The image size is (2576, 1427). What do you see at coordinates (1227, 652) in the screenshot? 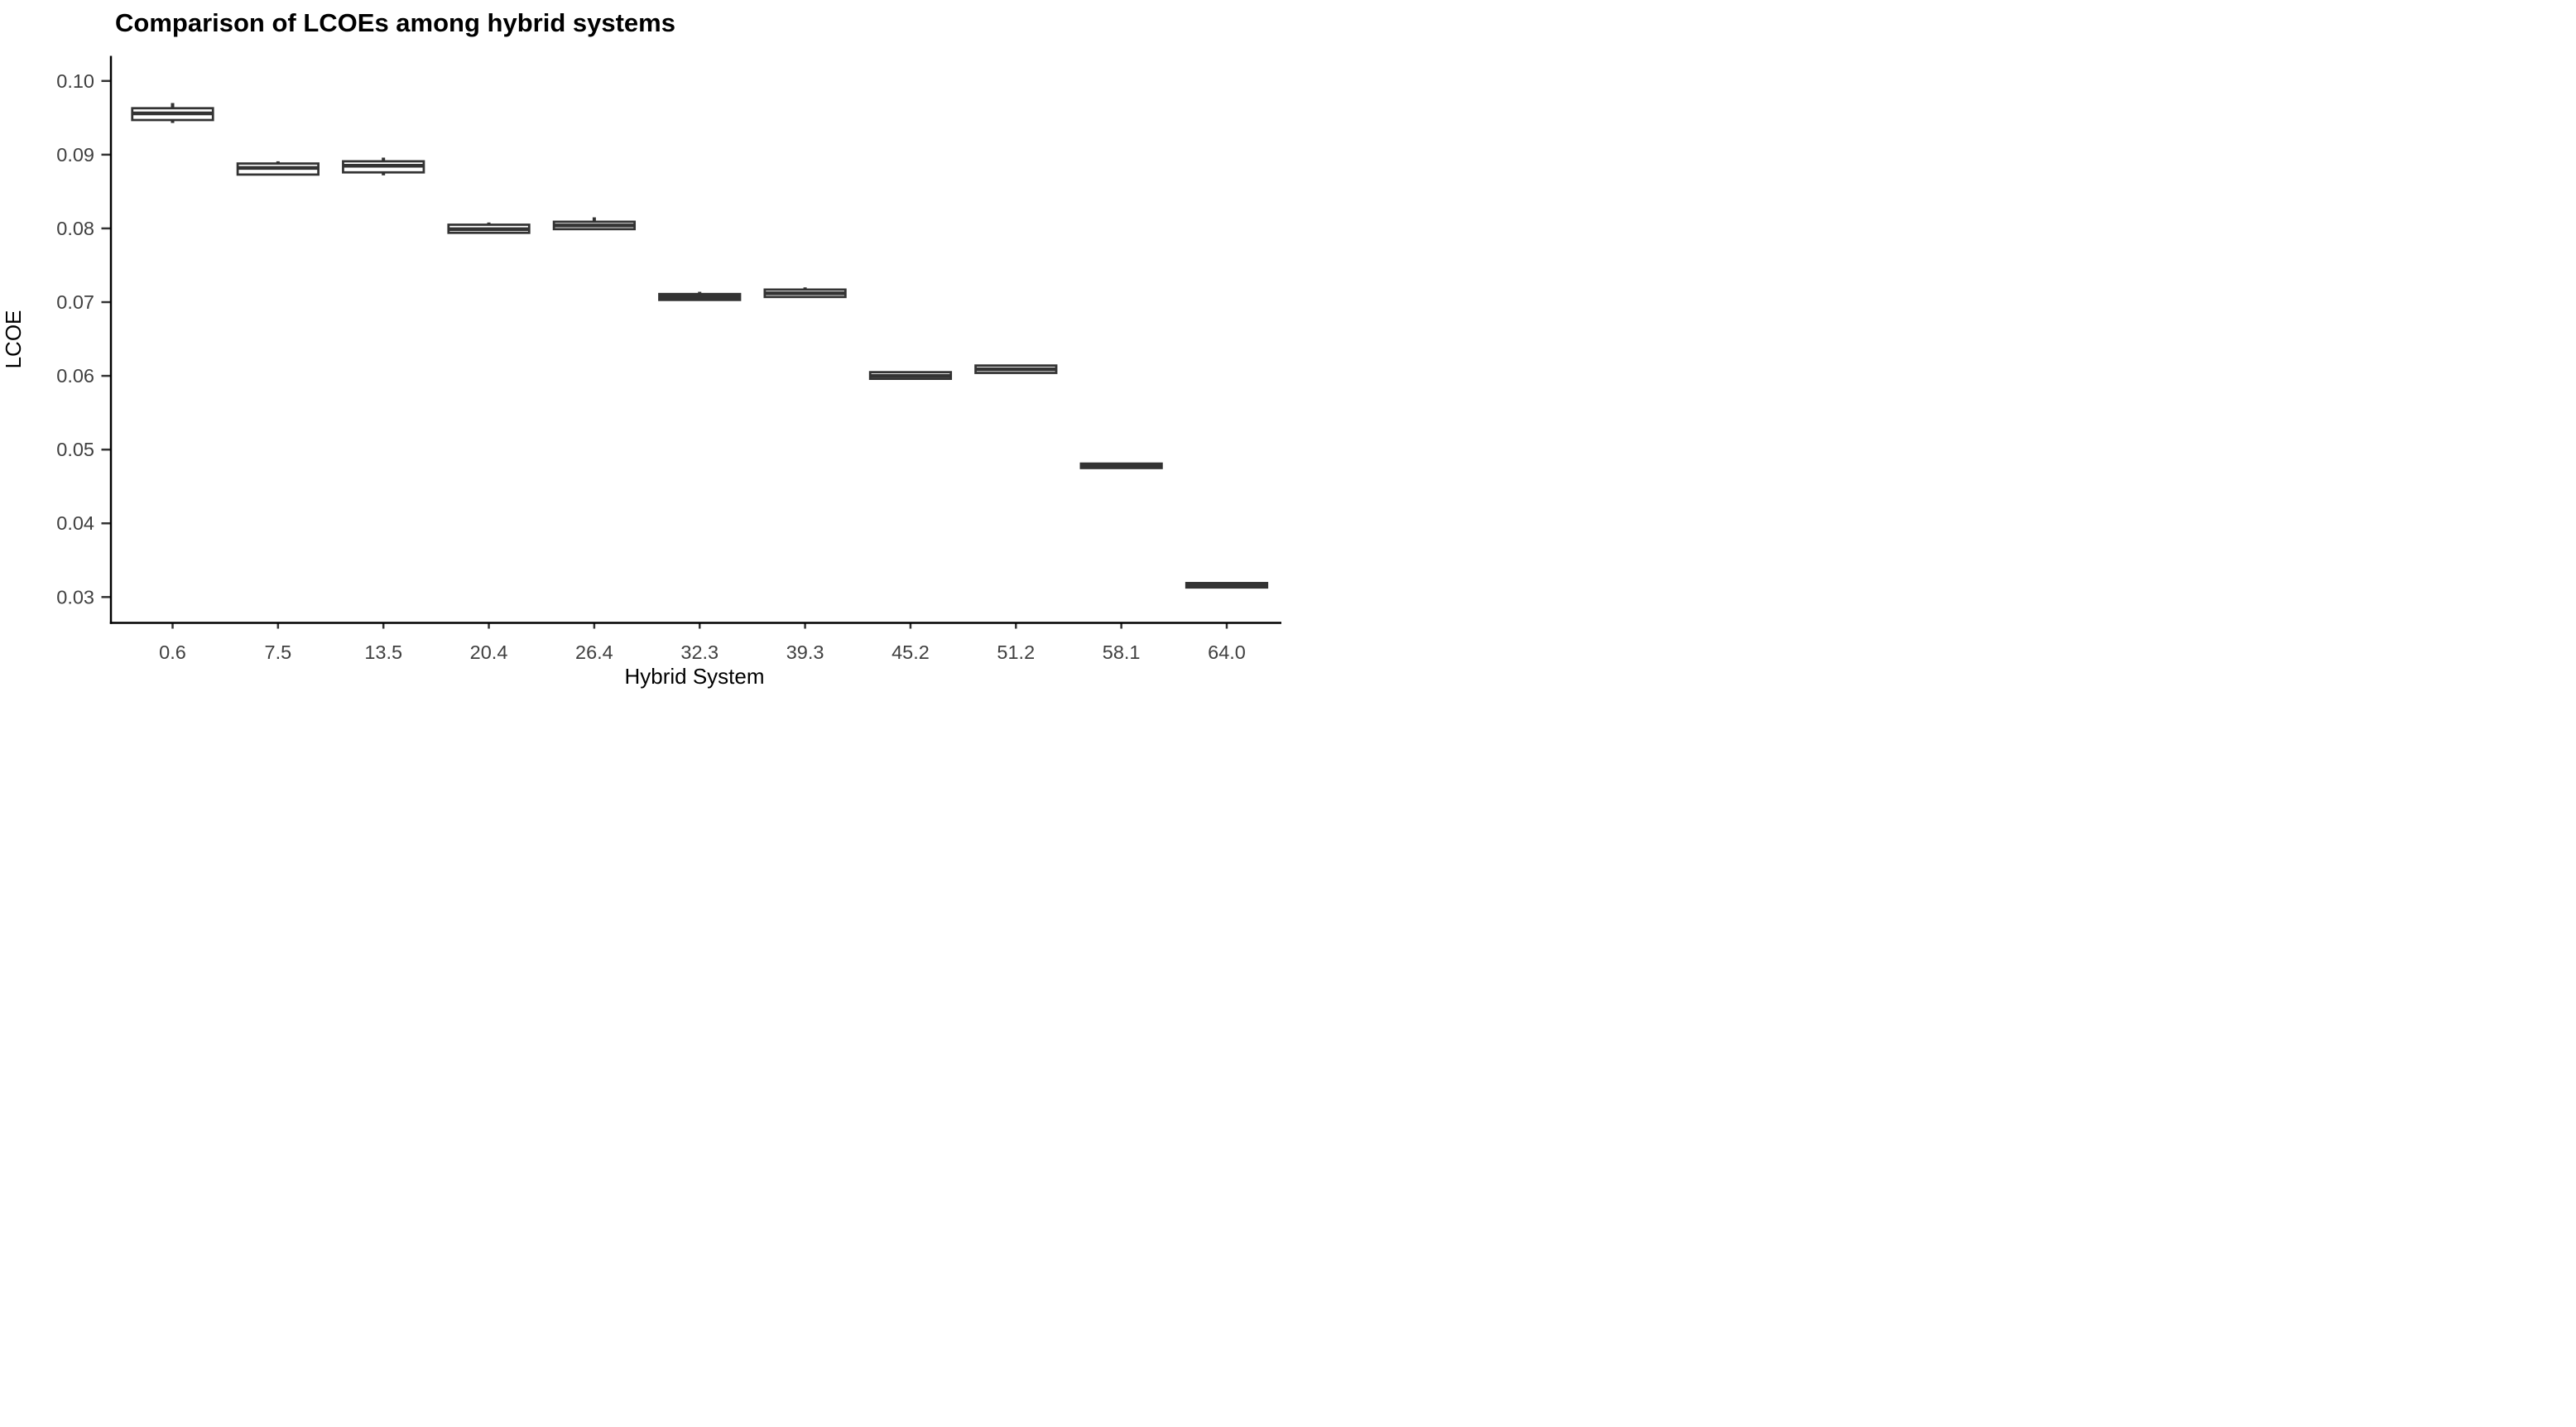
I see `x-tick-label: 64.0` at bounding box center [1227, 652].